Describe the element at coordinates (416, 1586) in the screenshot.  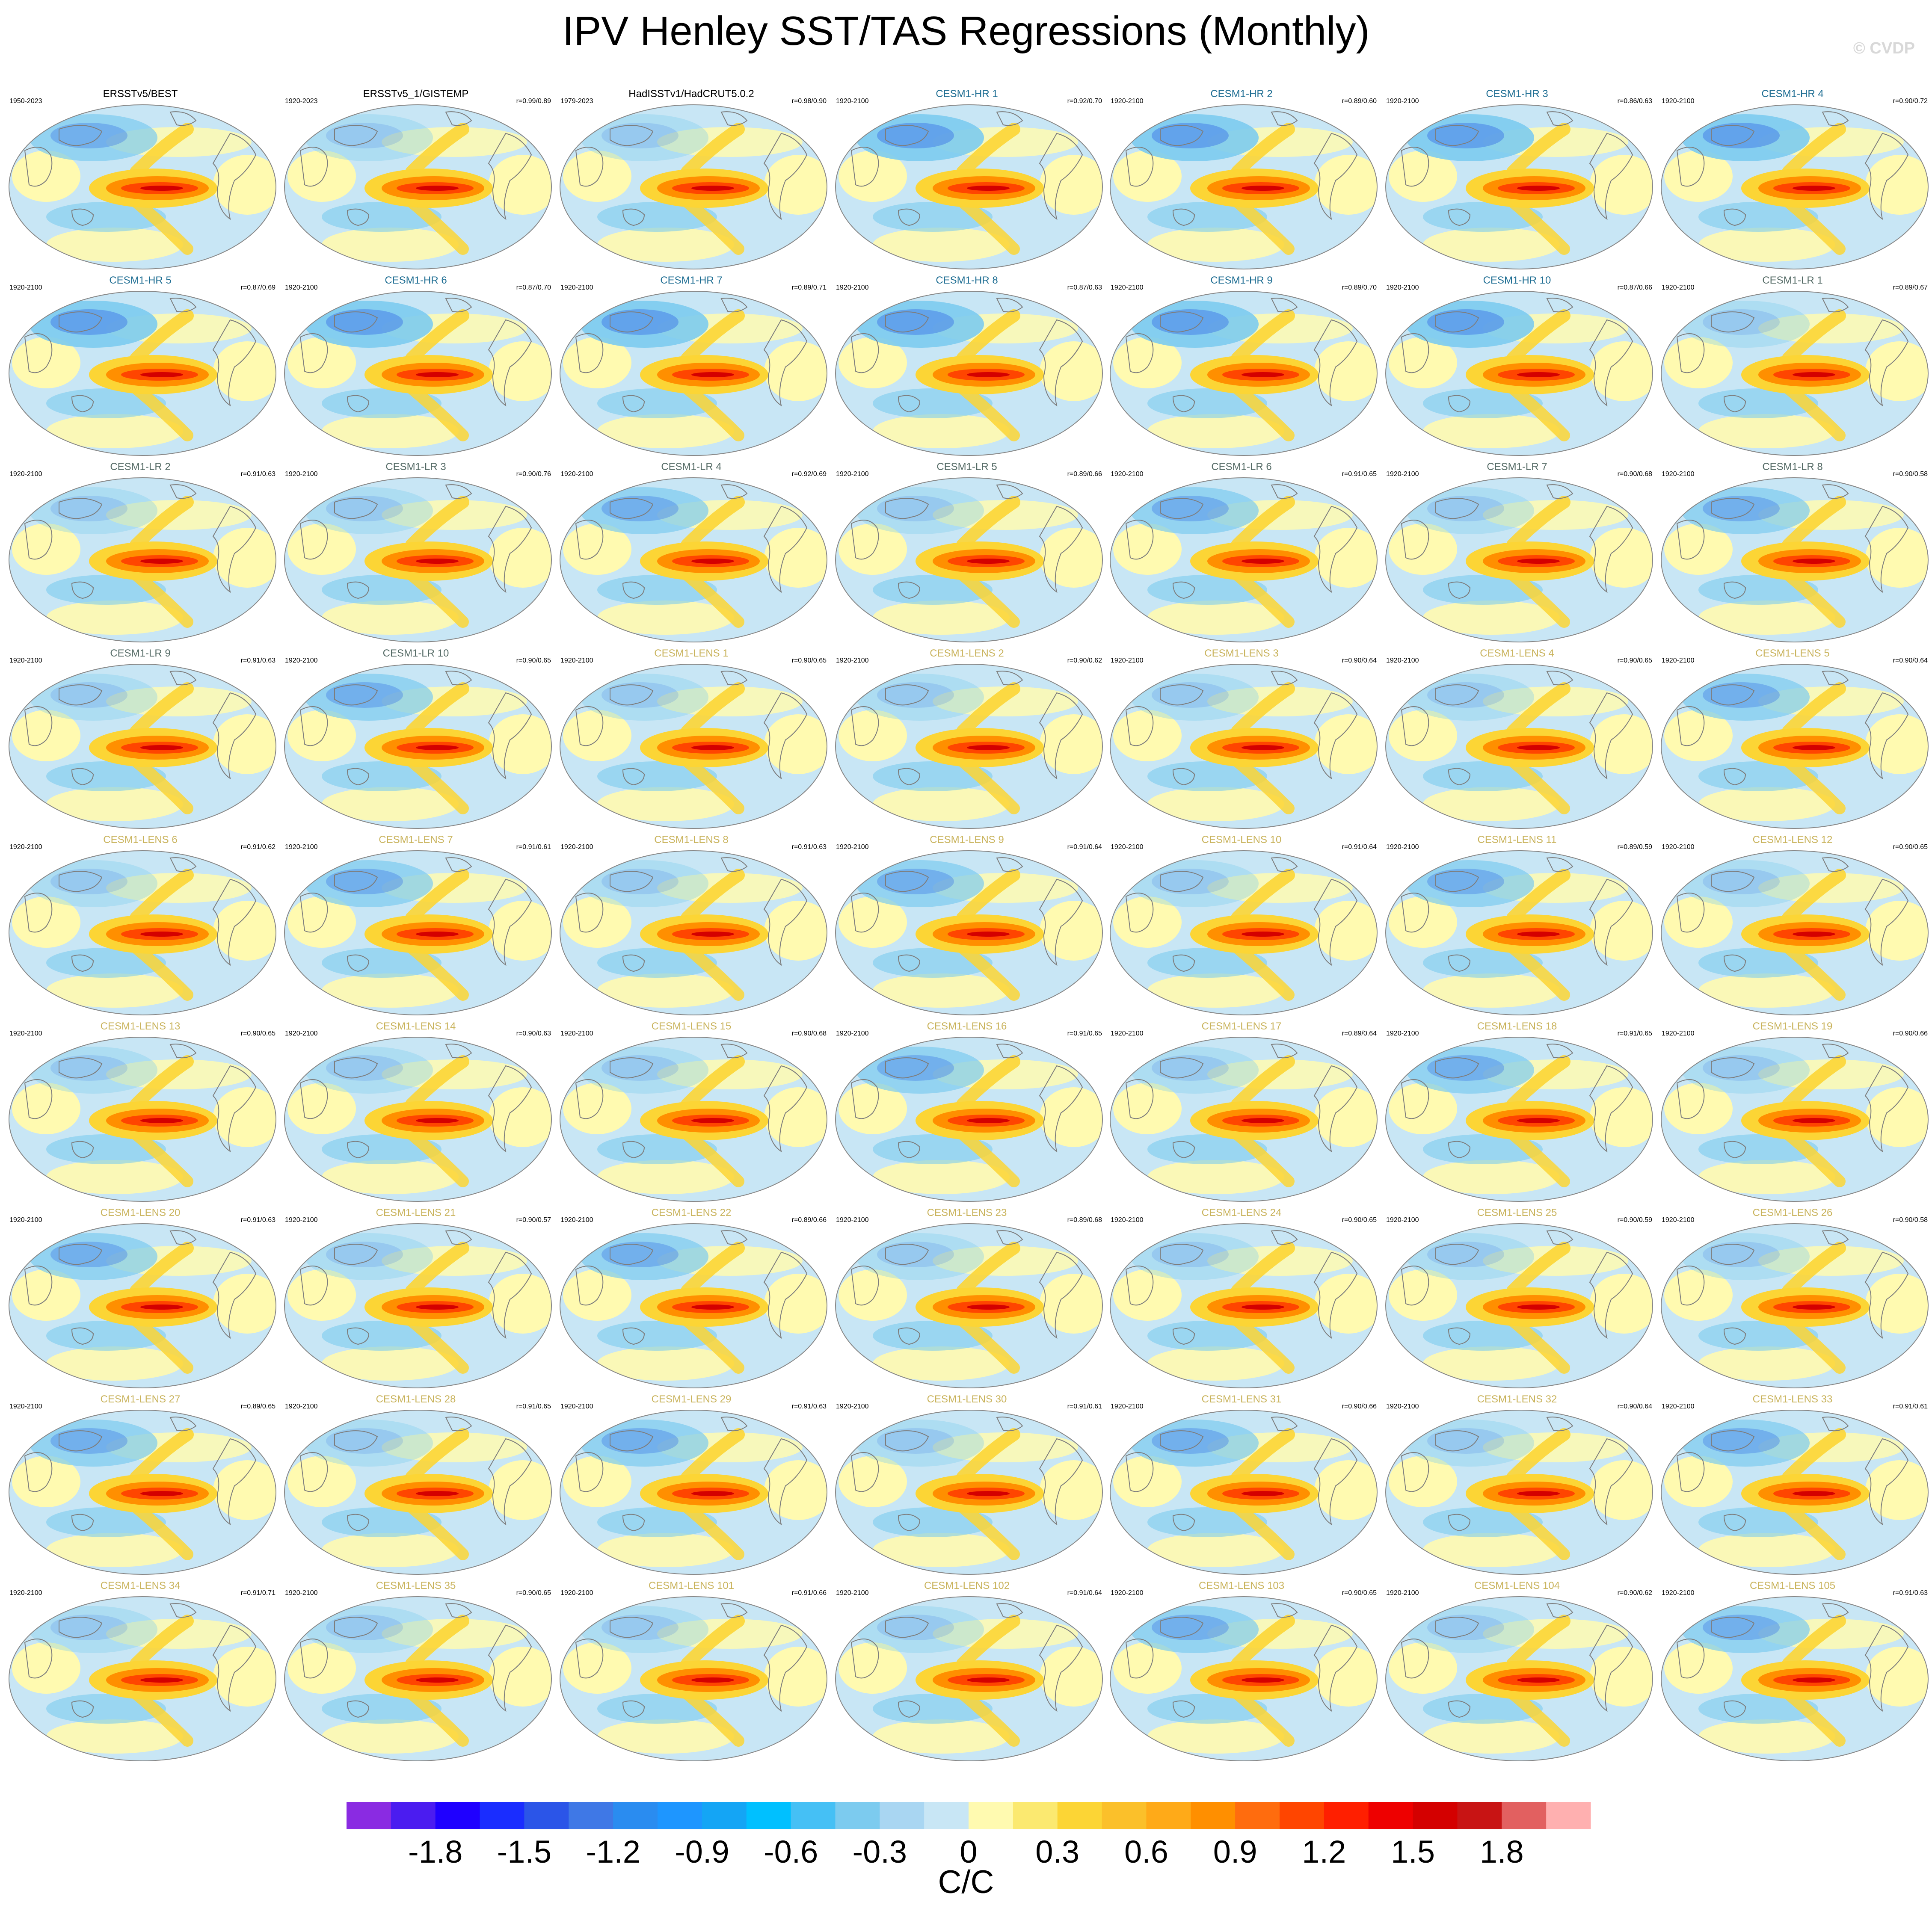
I see `panel-title: CESM1-LENS 35` at that location.